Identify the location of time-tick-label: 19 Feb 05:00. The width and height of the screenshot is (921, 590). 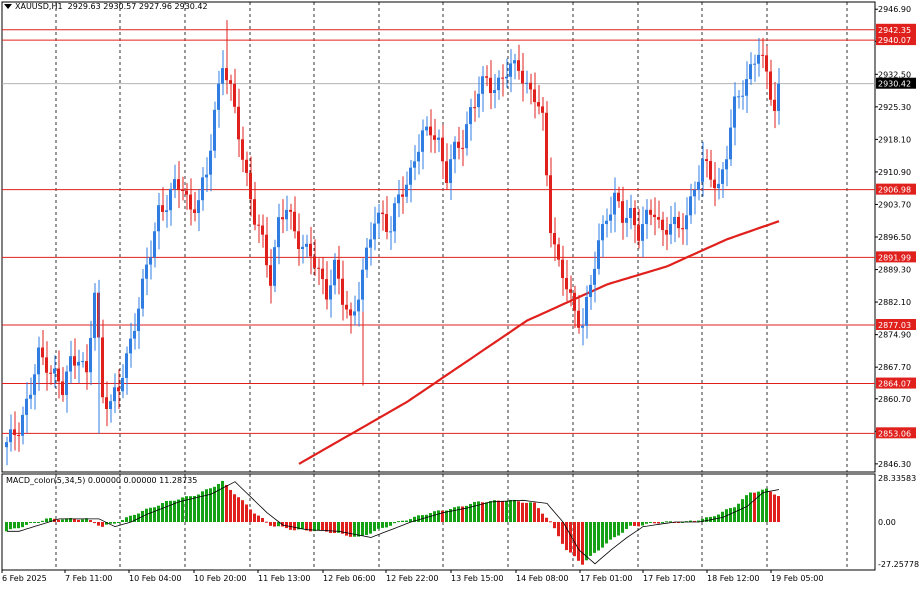
(797, 578).